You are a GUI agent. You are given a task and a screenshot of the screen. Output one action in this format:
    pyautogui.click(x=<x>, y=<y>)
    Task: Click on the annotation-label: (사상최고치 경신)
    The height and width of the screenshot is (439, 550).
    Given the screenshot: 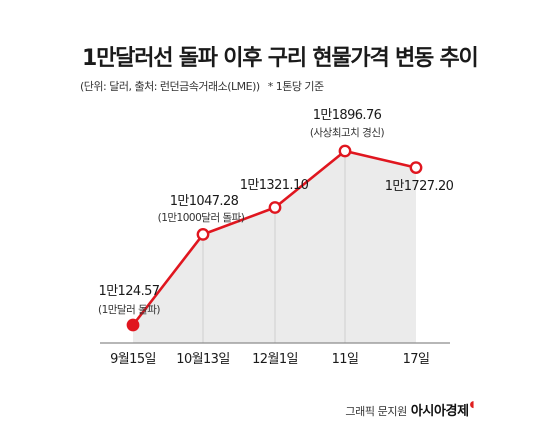 What is the action you would take?
    pyautogui.click(x=347, y=132)
    